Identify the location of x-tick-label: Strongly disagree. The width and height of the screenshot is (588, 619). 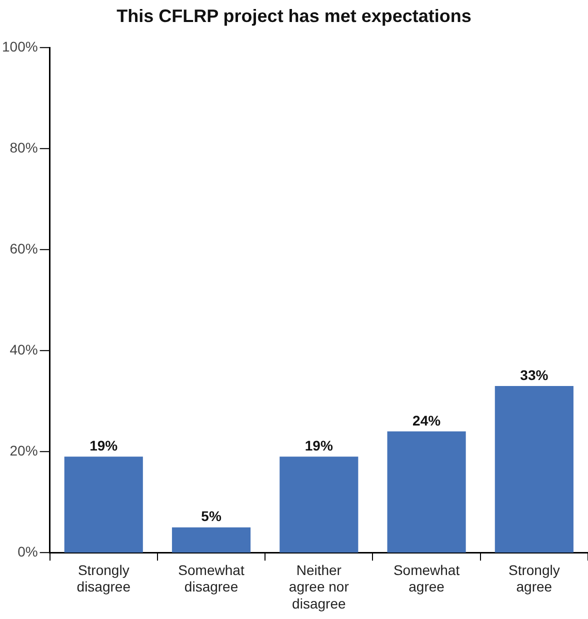
(103, 578).